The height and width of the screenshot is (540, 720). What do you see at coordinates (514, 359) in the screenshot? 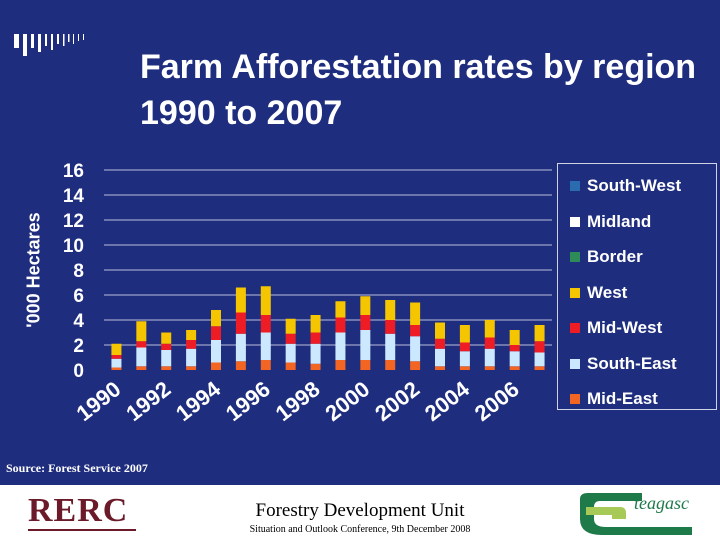
I see `bar-south-east-2006` at bounding box center [514, 359].